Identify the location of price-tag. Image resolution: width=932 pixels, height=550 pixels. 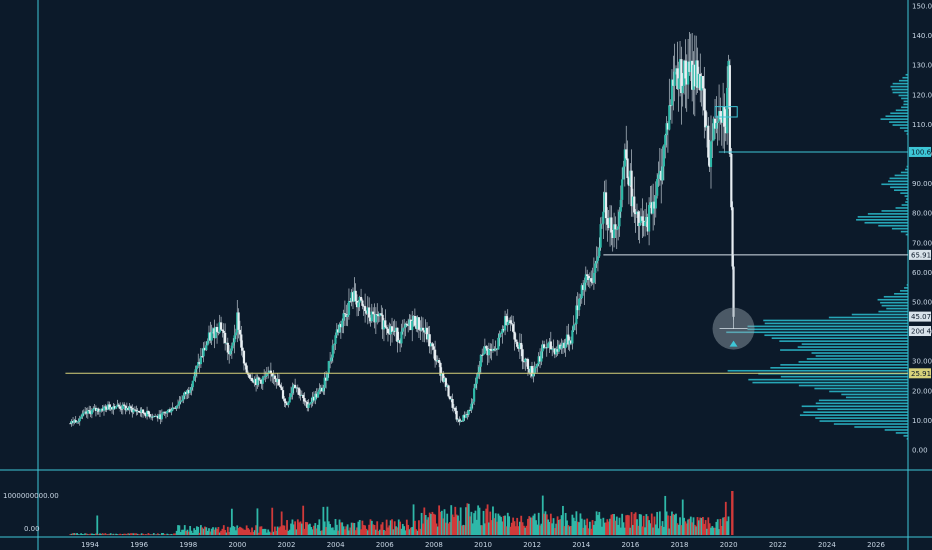
(920, 316).